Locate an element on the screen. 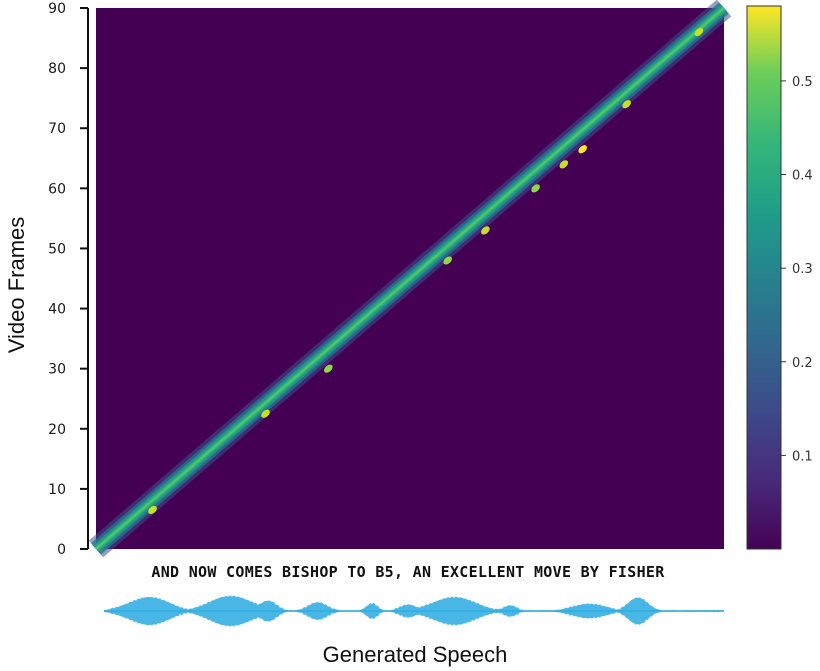 This screenshot has height=671, width=820. colorbar-tick-label: 0.1 is located at coordinates (802, 456).